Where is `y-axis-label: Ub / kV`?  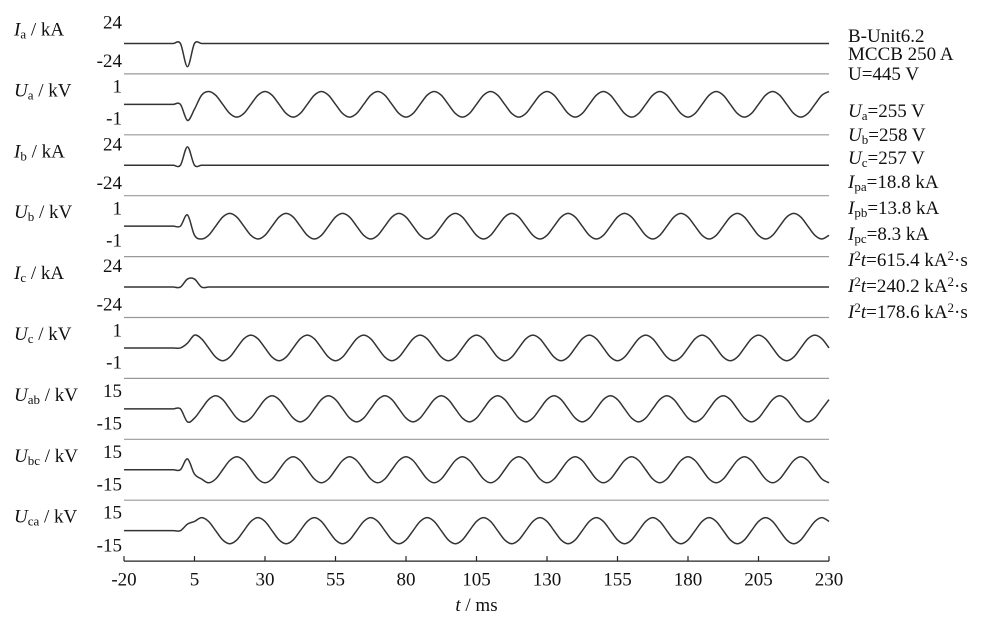
y-axis-label: Ub / kV is located at coordinates (43, 214).